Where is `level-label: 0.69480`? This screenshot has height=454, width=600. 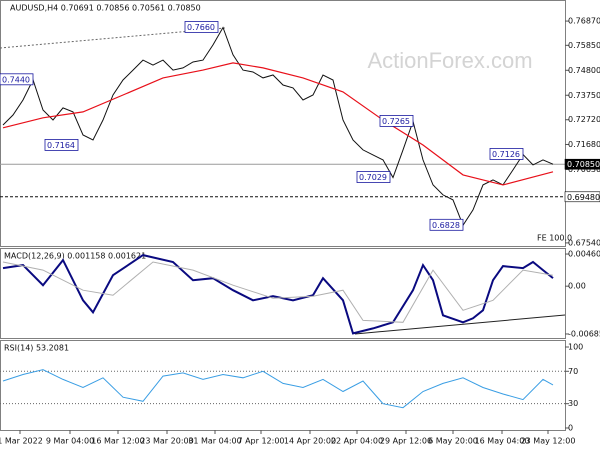 level-label: 0.69480 is located at coordinates (583, 197).